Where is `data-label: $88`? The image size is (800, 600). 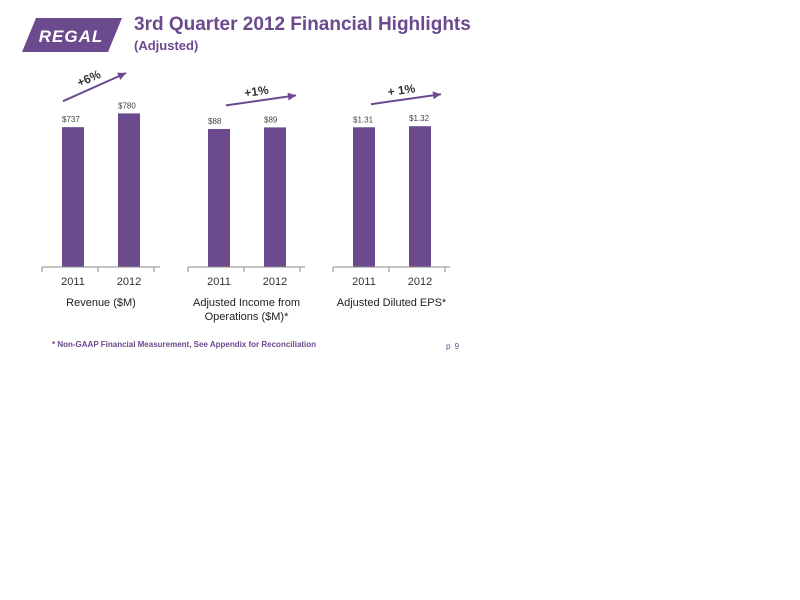 data-label: $88 is located at coordinates (215, 121).